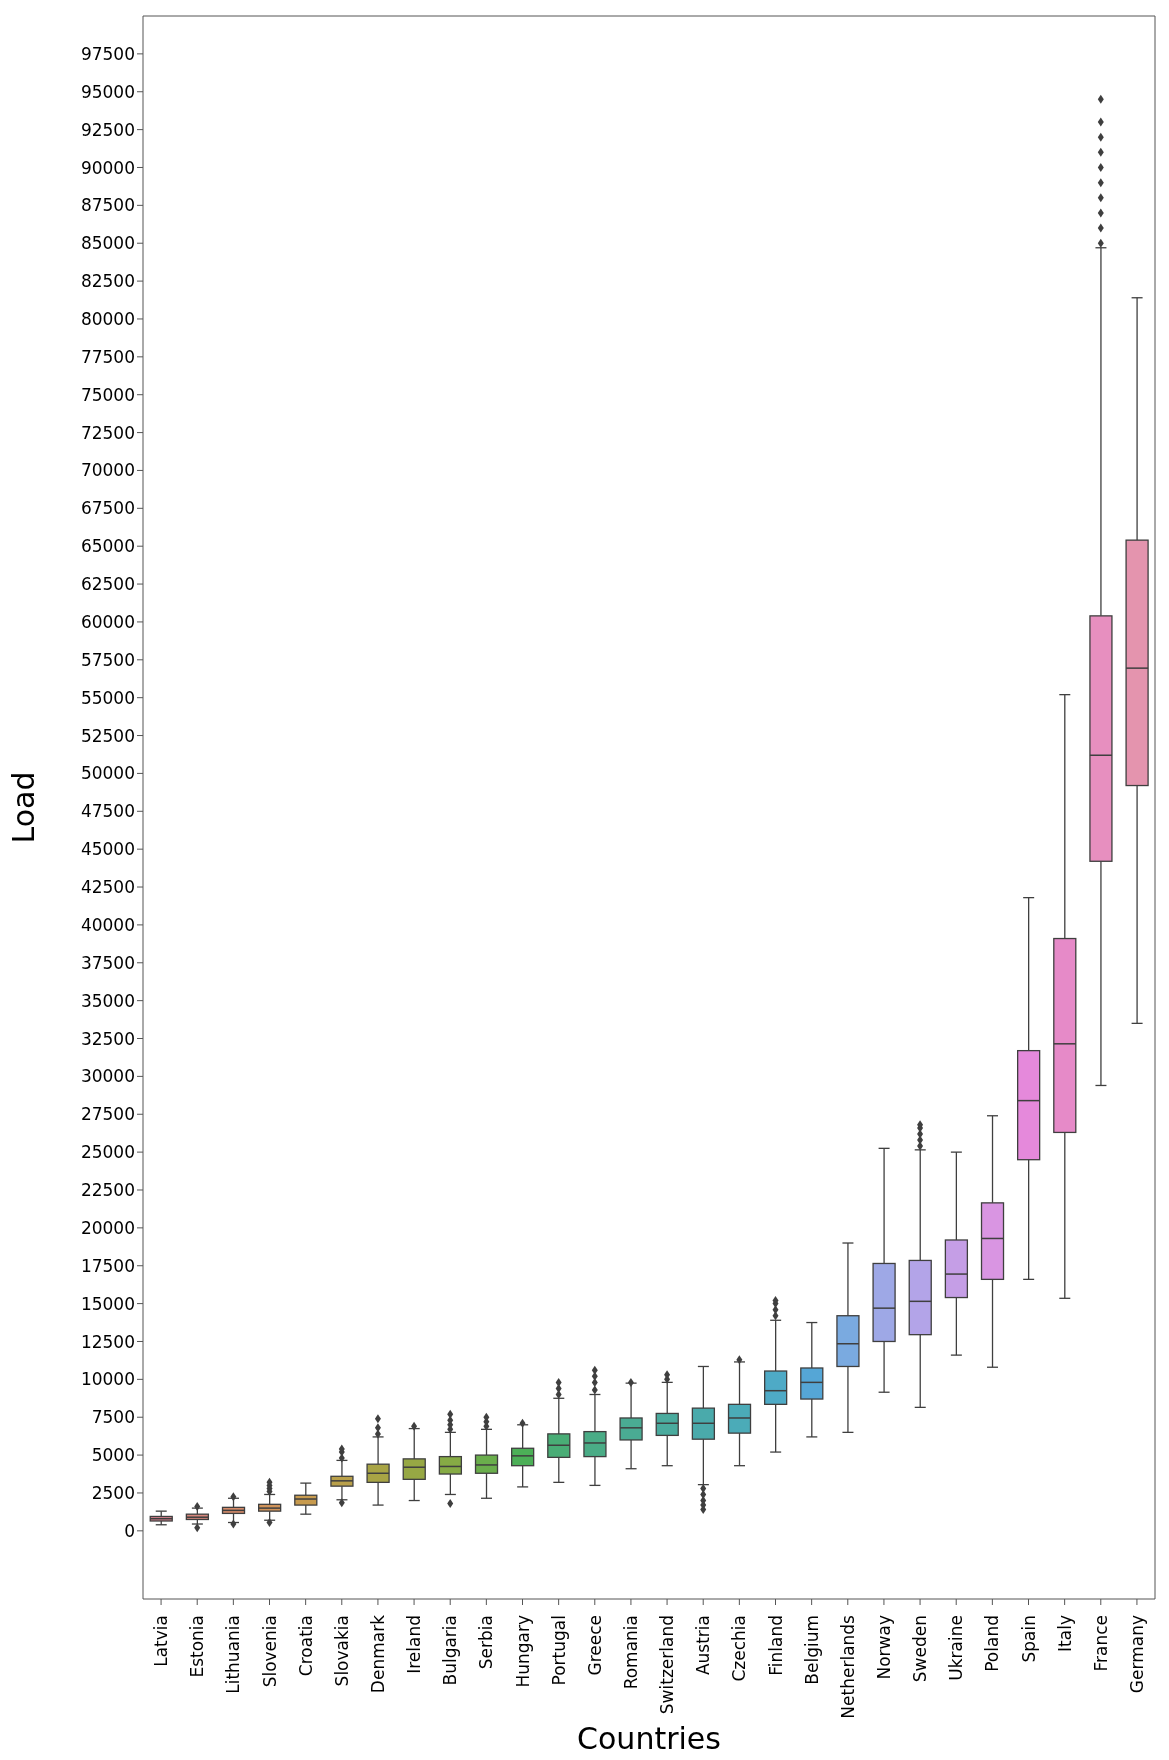 This screenshot has width=1169, height=1760. I want to click on y-tick-label: 12500, so click(107, 1341).